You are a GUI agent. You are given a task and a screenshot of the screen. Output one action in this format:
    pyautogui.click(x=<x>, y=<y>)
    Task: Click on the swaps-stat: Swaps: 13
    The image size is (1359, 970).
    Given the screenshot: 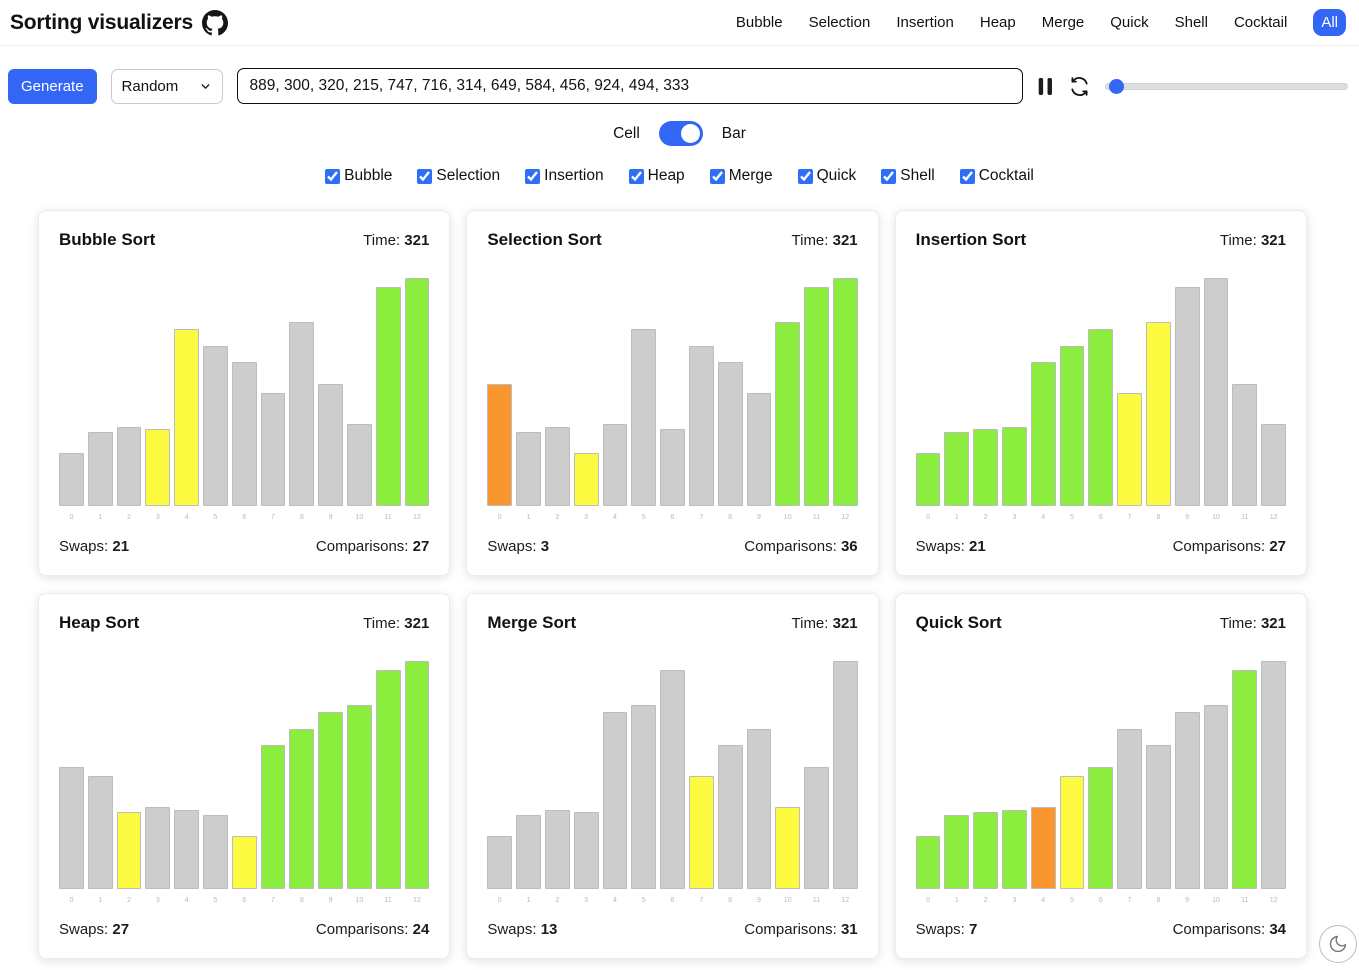 What is the action you would take?
    pyautogui.click(x=522, y=929)
    